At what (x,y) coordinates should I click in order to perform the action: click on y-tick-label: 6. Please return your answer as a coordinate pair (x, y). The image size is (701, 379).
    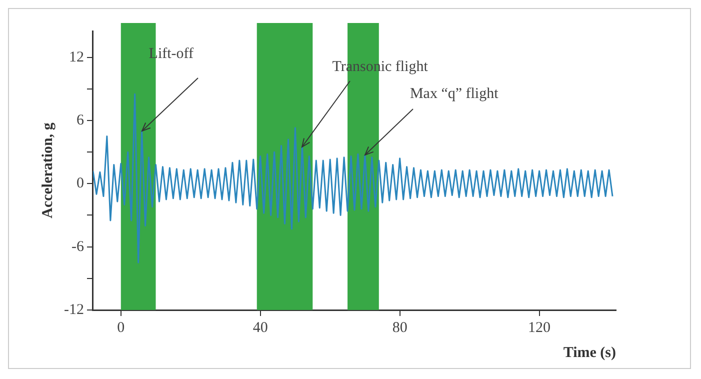
    Looking at the image, I should click on (80, 120).